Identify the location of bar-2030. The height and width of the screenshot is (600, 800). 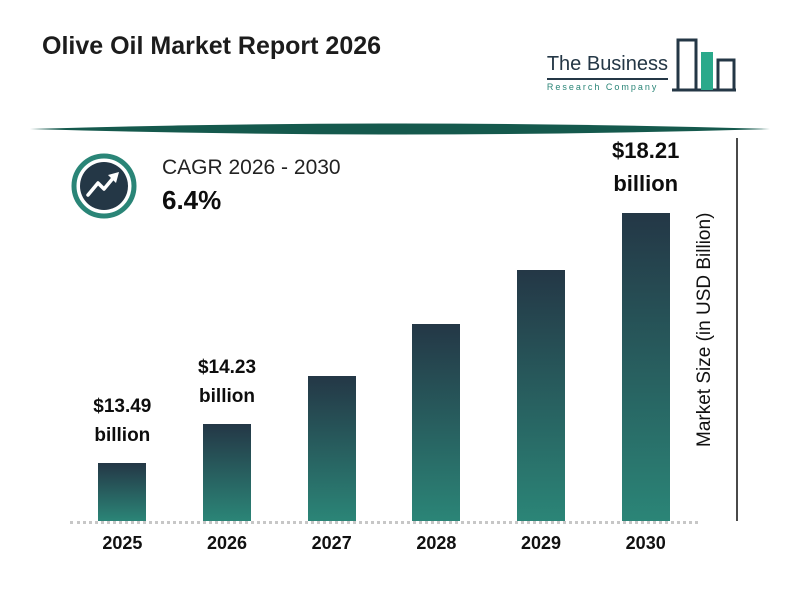
(645, 367).